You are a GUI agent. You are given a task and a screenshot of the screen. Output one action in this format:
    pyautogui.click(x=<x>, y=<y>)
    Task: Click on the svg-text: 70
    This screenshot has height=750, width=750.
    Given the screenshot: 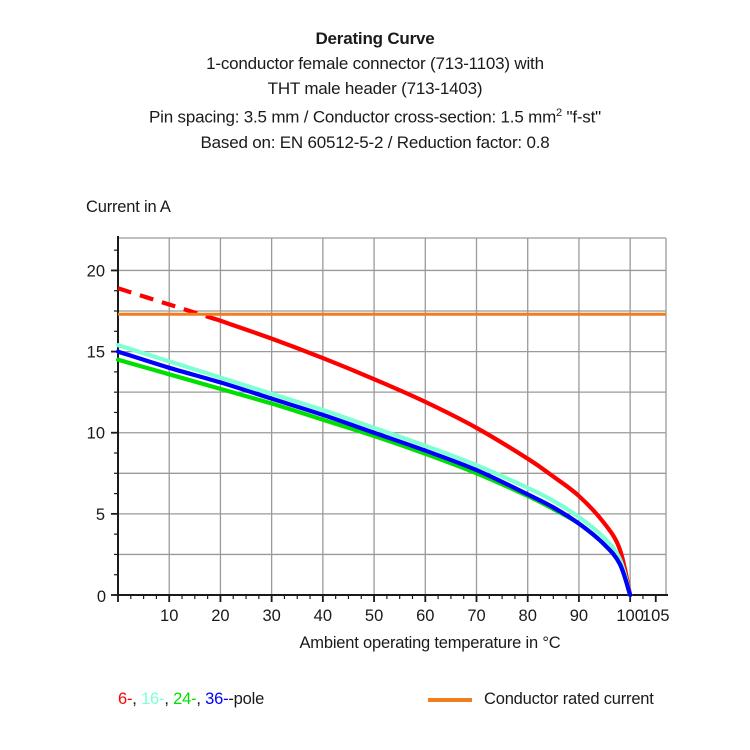 What is the action you would take?
    pyautogui.click(x=476, y=616)
    